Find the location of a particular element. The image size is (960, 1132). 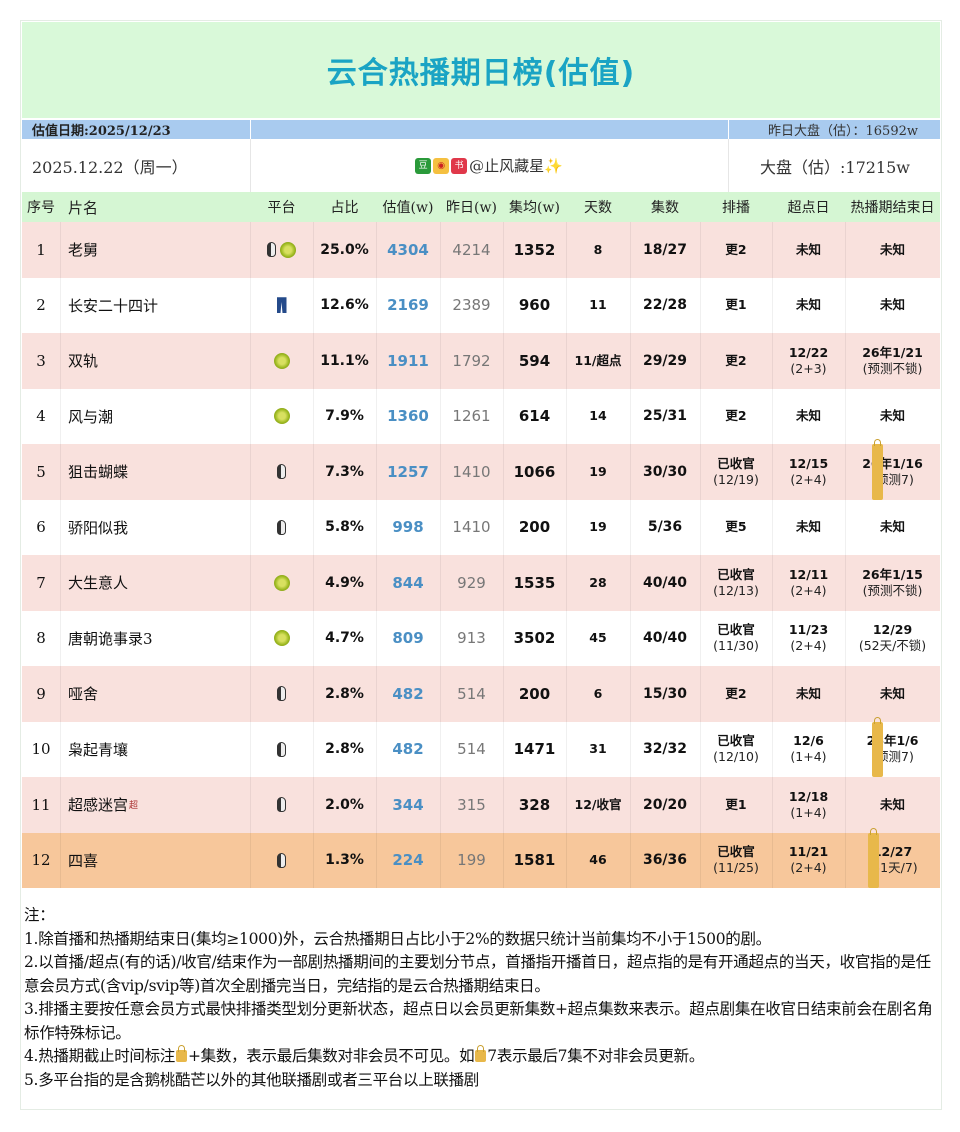

yesterday: 315 is located at coordinates (471, 804).